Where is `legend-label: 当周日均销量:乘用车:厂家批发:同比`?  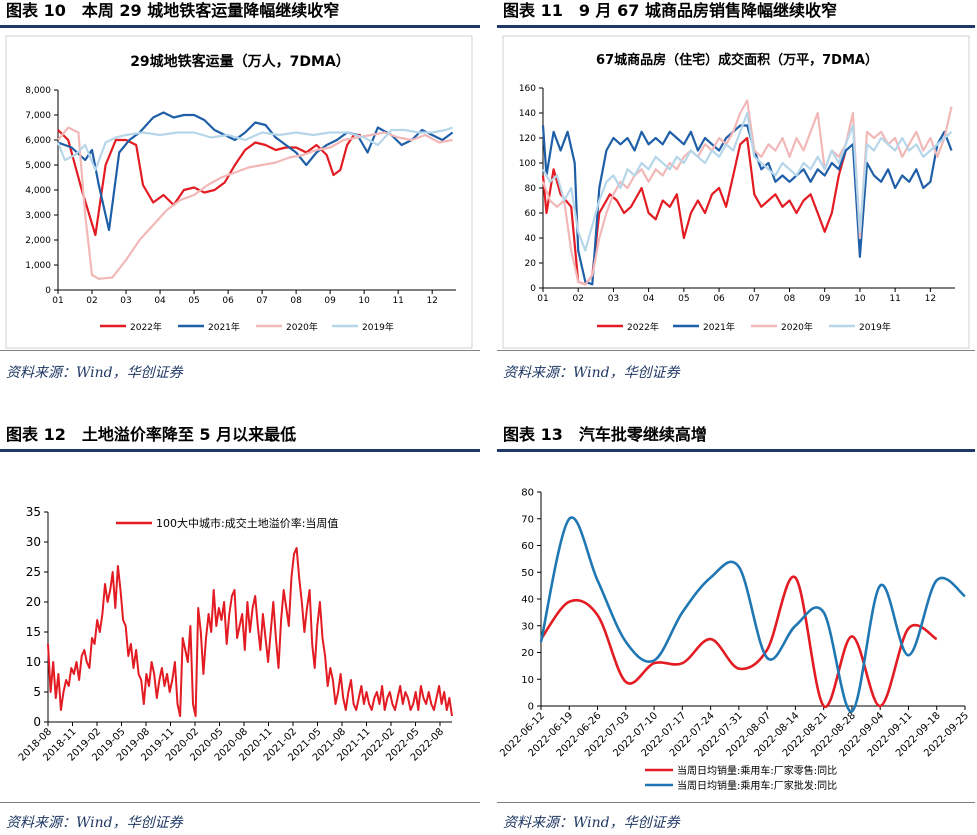
legend-label: 当周日均销量:乘用车:厂家批发:同比 is located at coordinates (757, 785).